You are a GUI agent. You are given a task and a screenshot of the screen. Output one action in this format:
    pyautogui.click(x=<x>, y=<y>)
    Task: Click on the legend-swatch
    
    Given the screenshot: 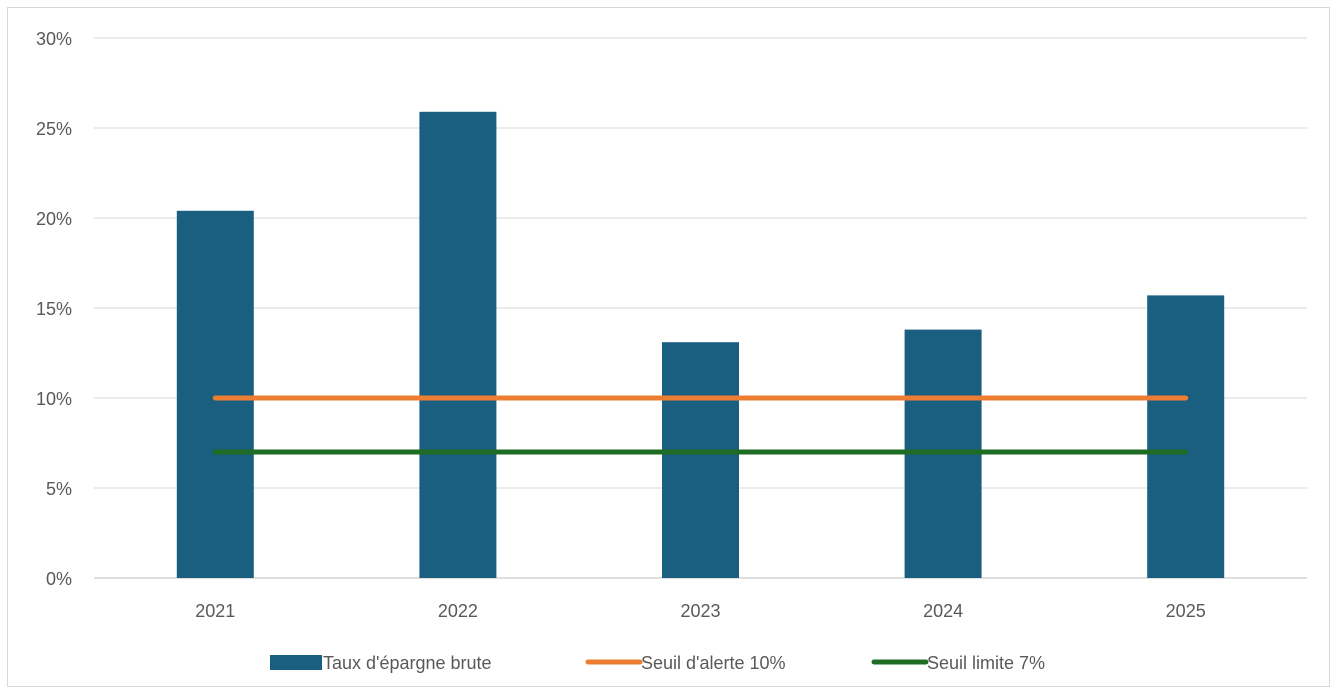 What is the action you would take?
    pyautogui.click(x=296, y=662)
    